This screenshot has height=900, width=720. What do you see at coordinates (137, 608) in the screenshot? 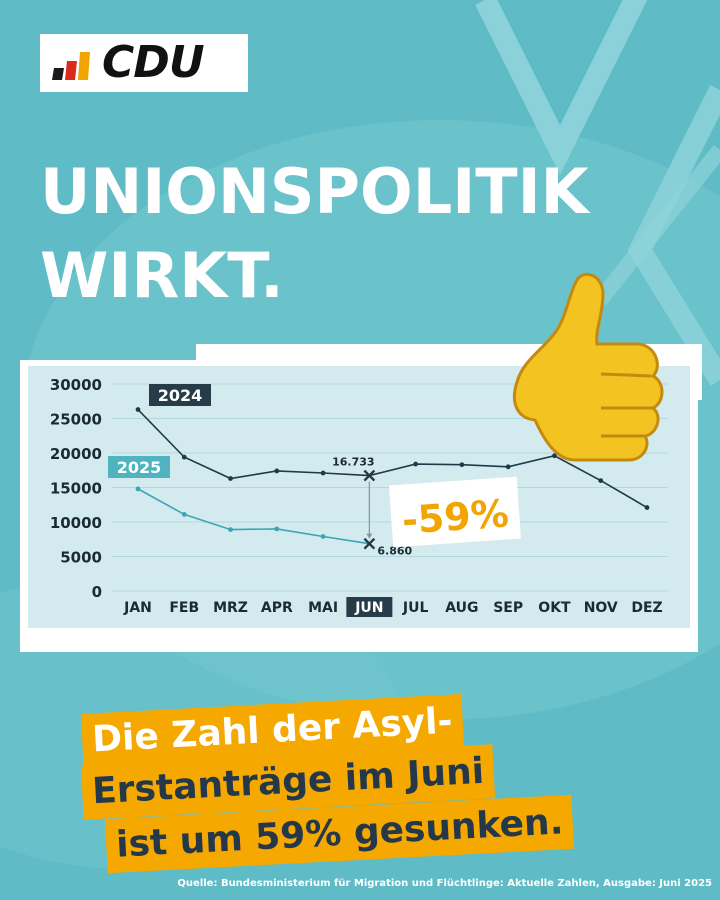
I see `x-tick-label: JAN` at bounding box center [137, 608].